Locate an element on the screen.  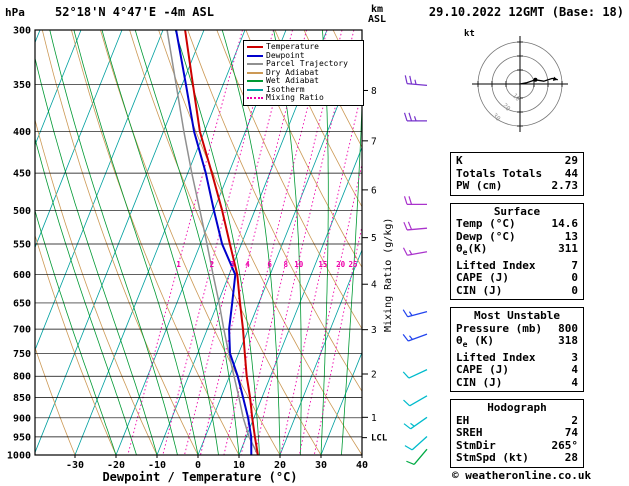
svg-text: 15 is located at coordinates (322, 264).